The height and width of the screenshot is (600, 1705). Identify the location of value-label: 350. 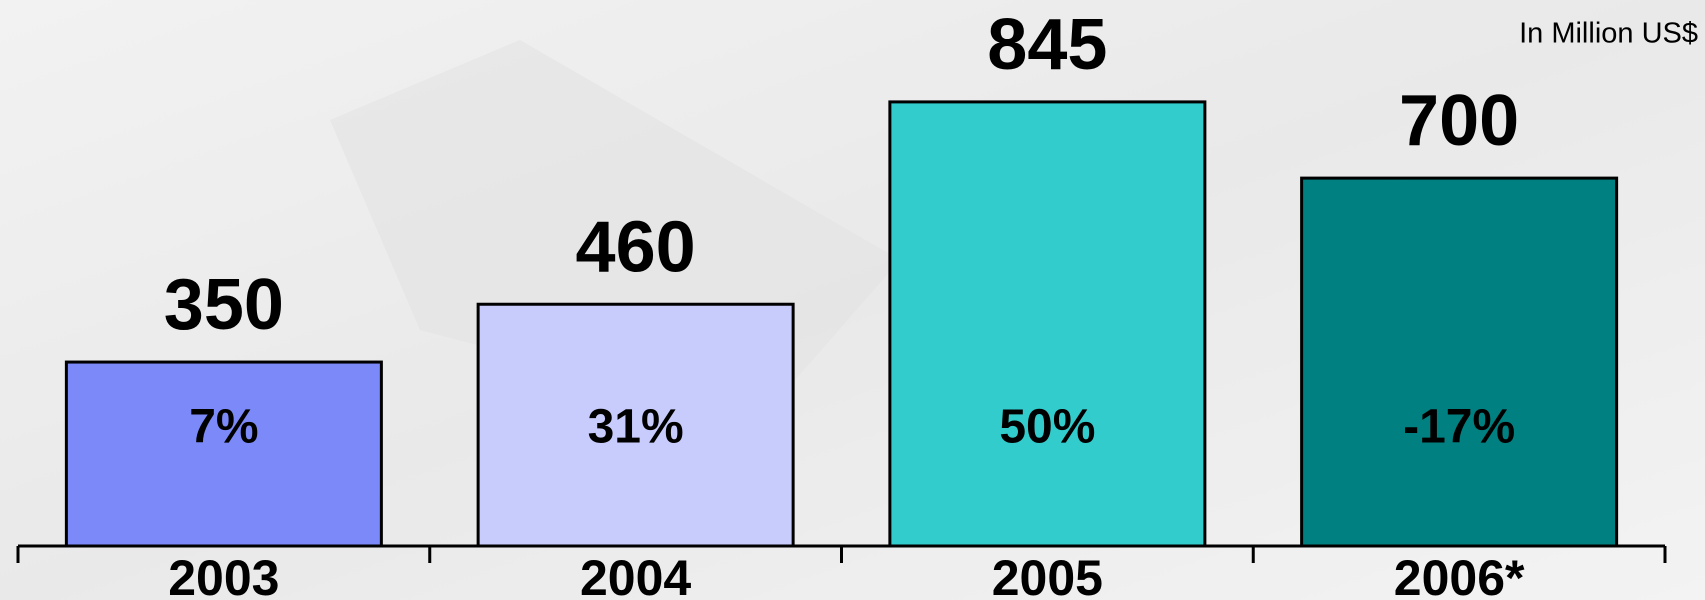
(224, 305).